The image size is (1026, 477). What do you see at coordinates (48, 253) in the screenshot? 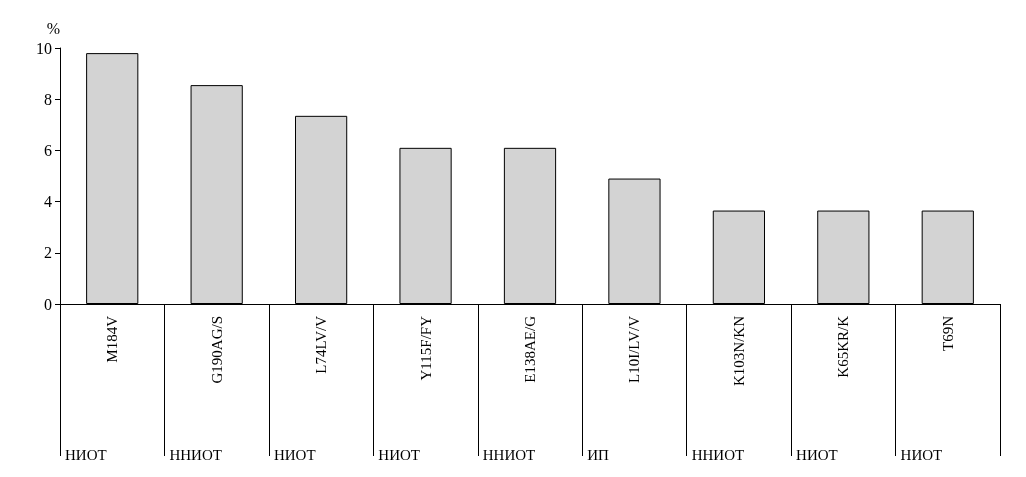
I see `y-tick-label: 2` at bounding box center [48, 253].